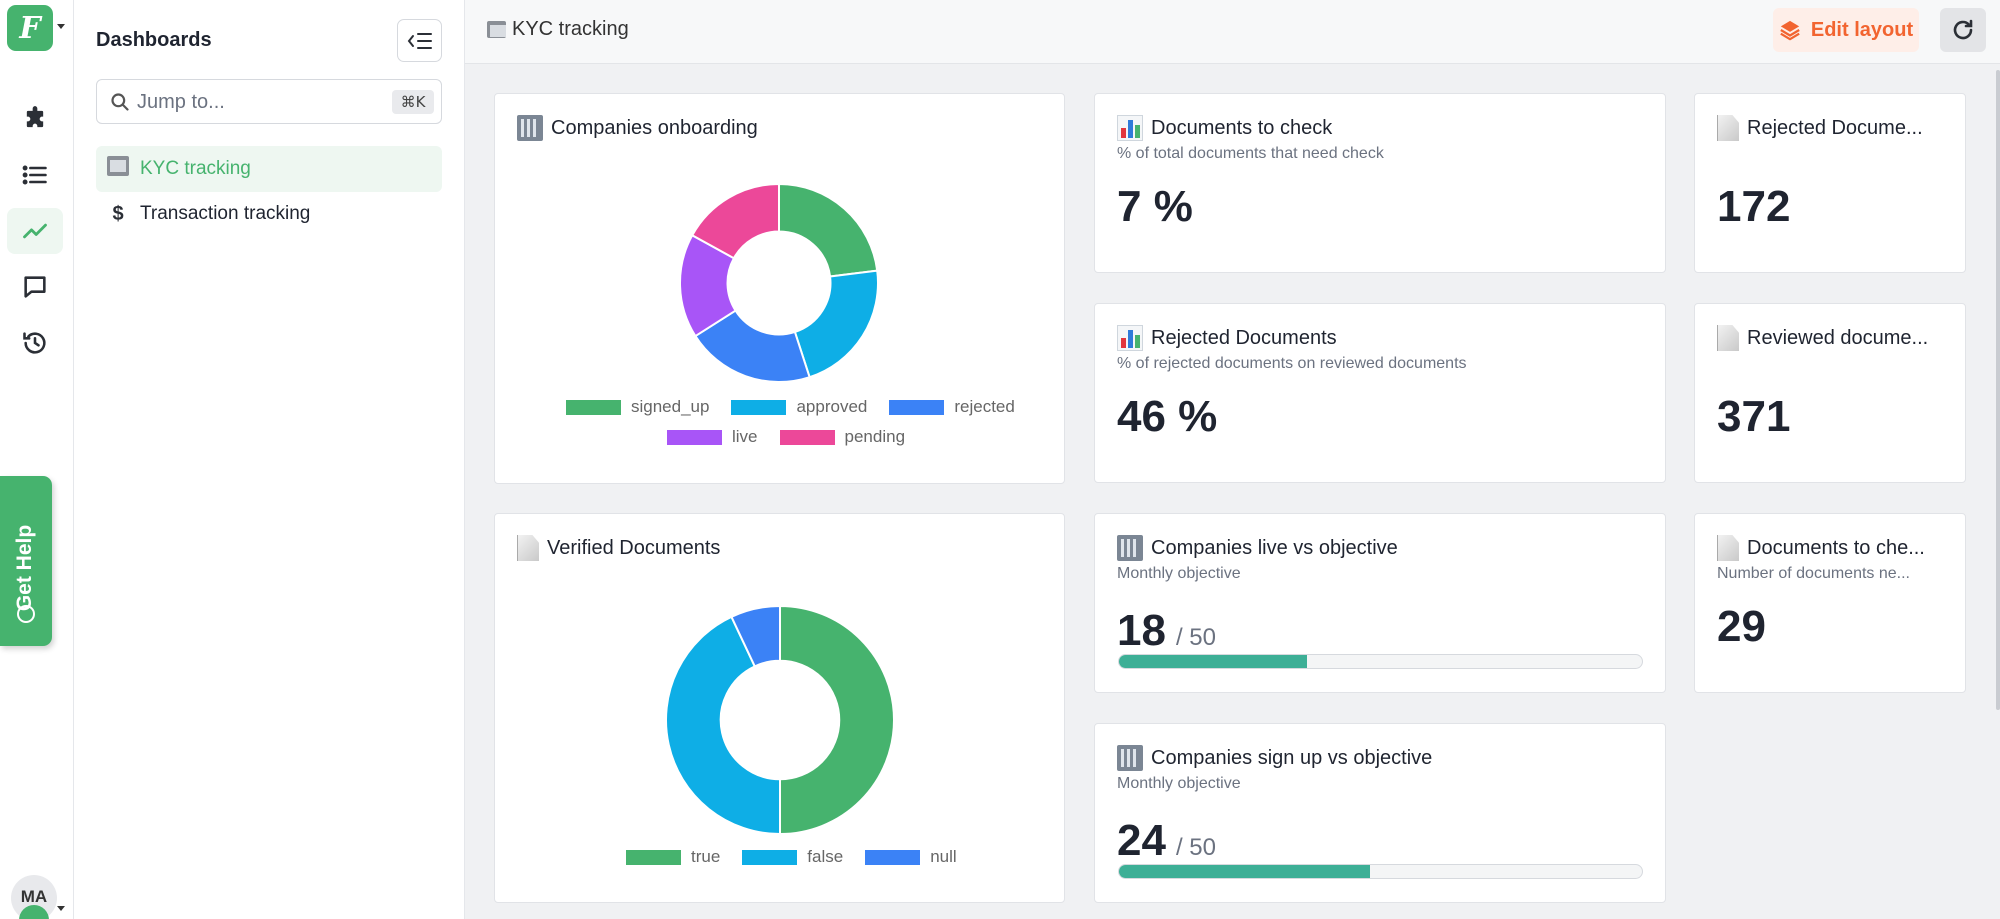 The width and height of the screenshot is (2000, 919). What do you see at coordinates (791, 857) in the screenshot?
I see `chart-legend: true false null` at bounding box center [791, 857].